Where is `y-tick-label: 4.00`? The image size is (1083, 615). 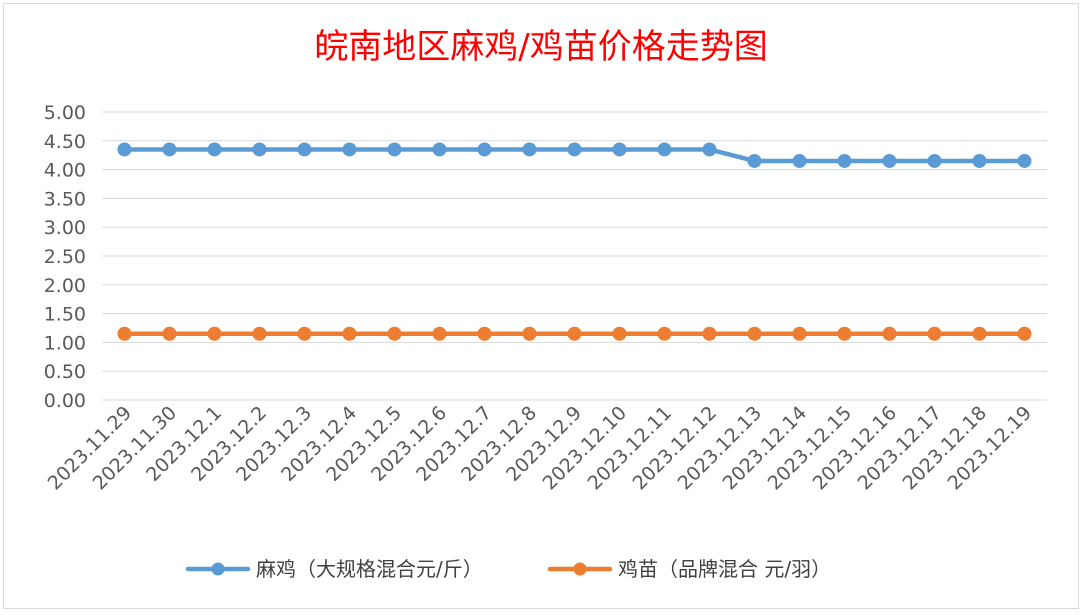 y-tick-label: 4.00 is located at coordinates (65, 171).